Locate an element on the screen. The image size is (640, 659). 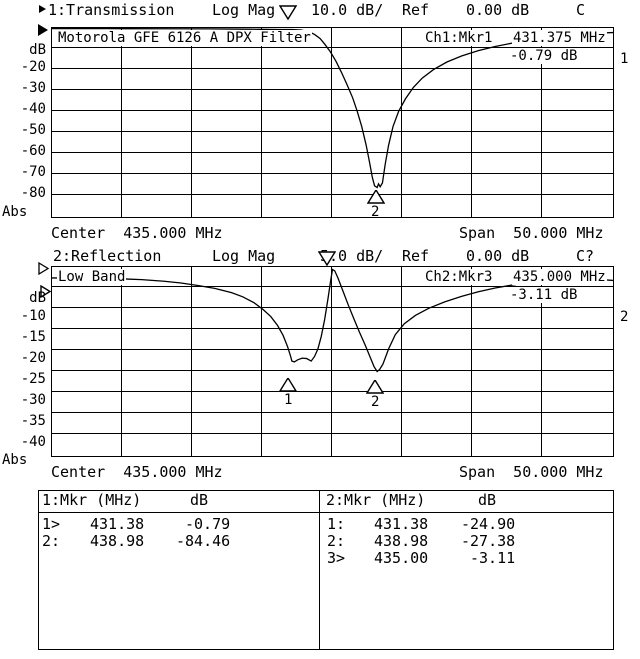
marker-table-1-header-col1: 1:Mkr (MHz) is located at coordinates (92, 500).